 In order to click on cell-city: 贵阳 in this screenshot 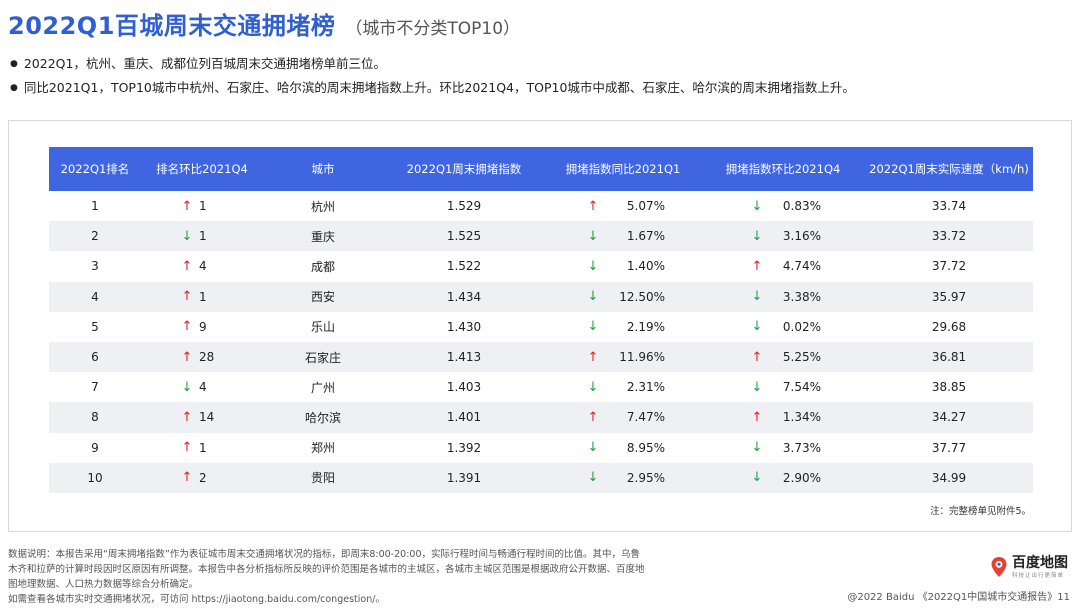, I will do `click(323, 477)`.